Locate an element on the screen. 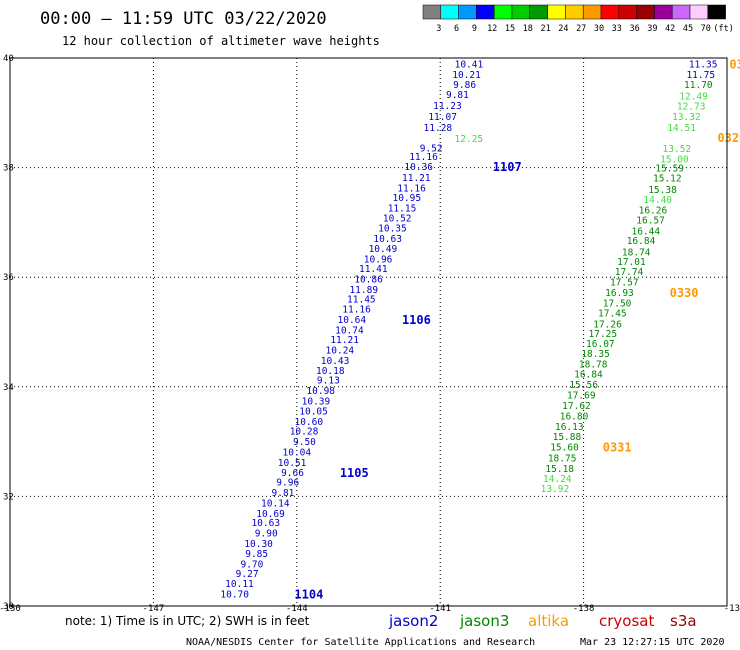 Image resolution: width=740 pixels, height=650 pixels. data-point-label: 10.60 is located at coordinates (308, 422).